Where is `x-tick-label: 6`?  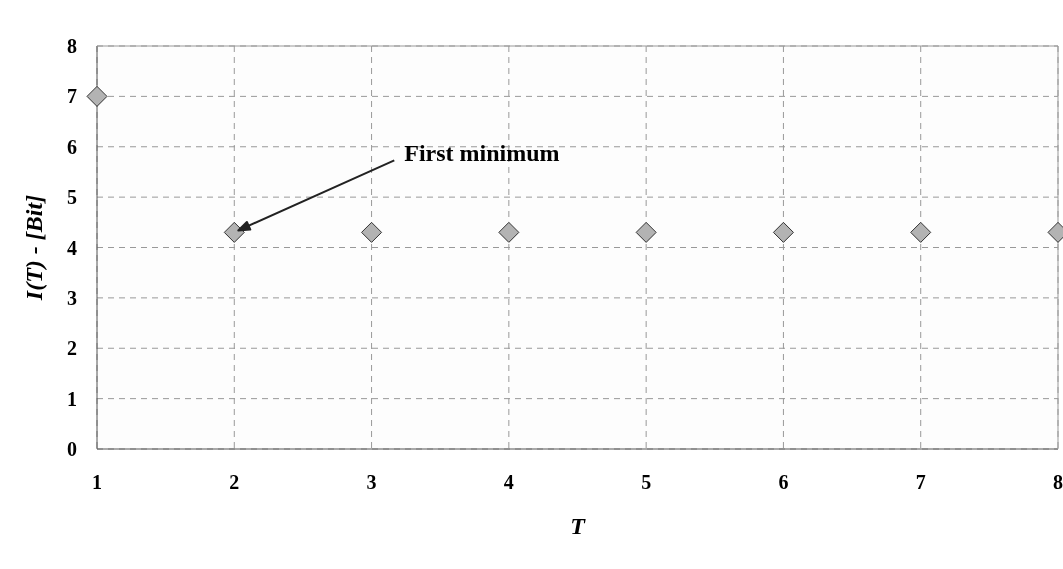
x-tick-label: 6 is located at coordinates (783, 482).